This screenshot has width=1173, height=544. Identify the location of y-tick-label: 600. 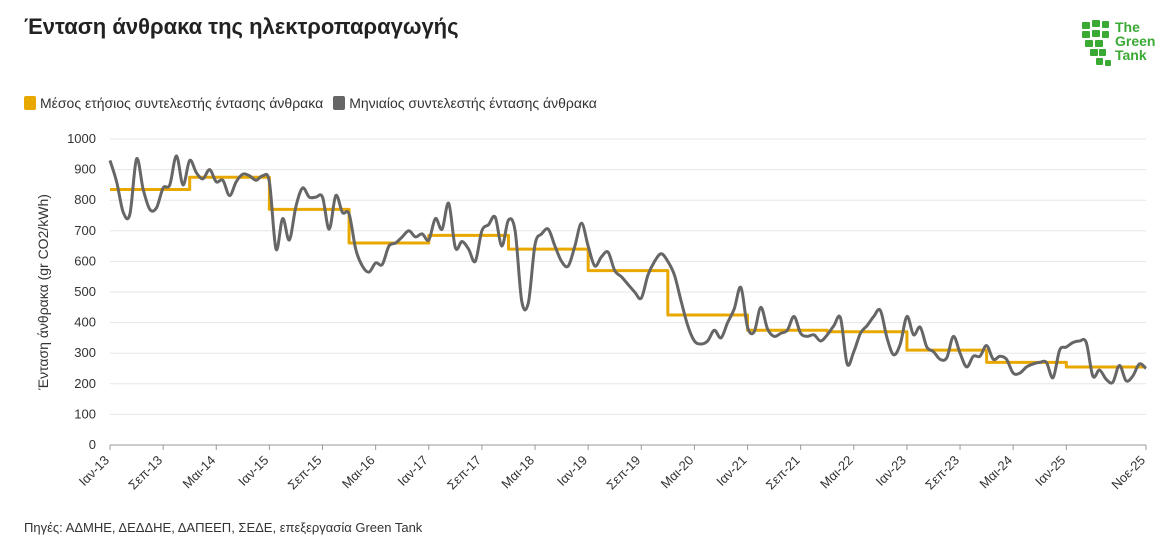
(85, 260).